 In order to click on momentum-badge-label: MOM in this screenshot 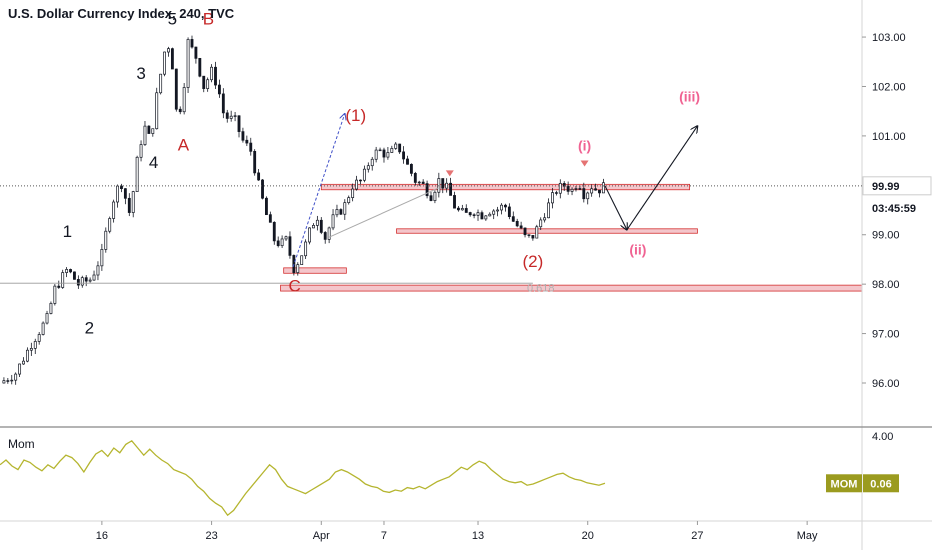, I will do `click(844, 484)`.